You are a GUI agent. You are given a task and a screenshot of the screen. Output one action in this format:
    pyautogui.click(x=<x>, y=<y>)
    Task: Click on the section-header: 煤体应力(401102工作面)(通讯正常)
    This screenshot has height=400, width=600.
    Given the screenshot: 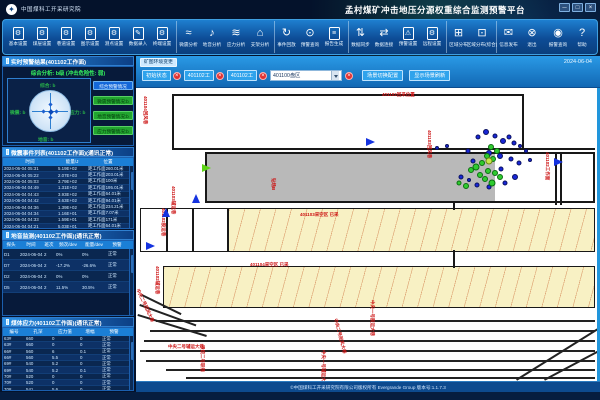 What is the action you would take?
    pyautogui.click(x=68, y=322)
    